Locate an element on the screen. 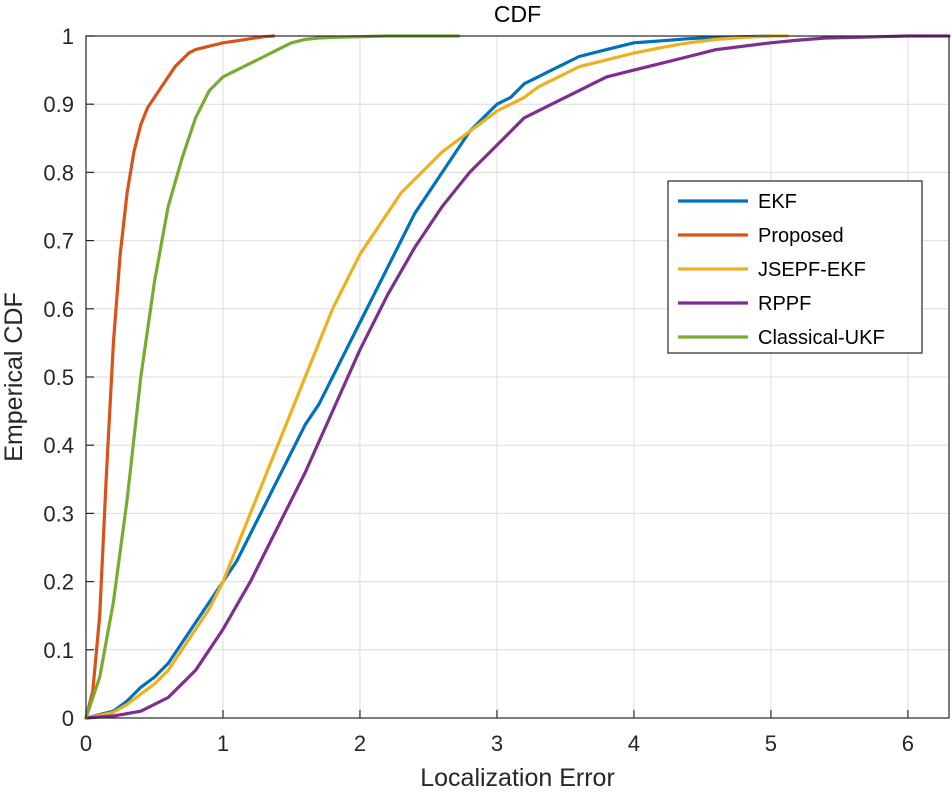 The width and height of the screenshot is (952, 796). chart-title: CDF is located at coordinates (517, 14).